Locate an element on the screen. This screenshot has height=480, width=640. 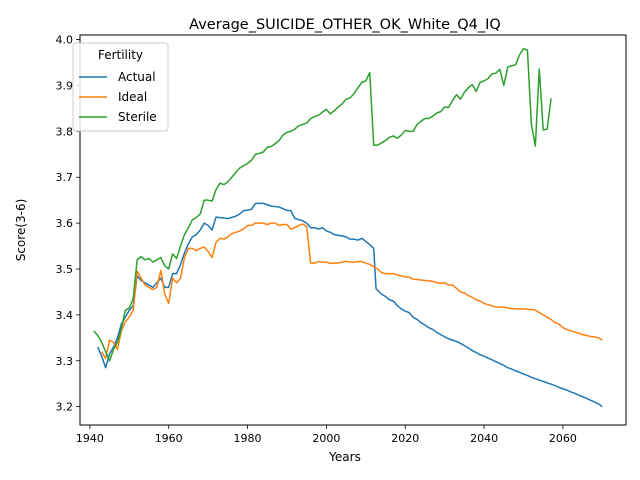
y-tick-label: 3.7 is located at coordinates (65, 177).